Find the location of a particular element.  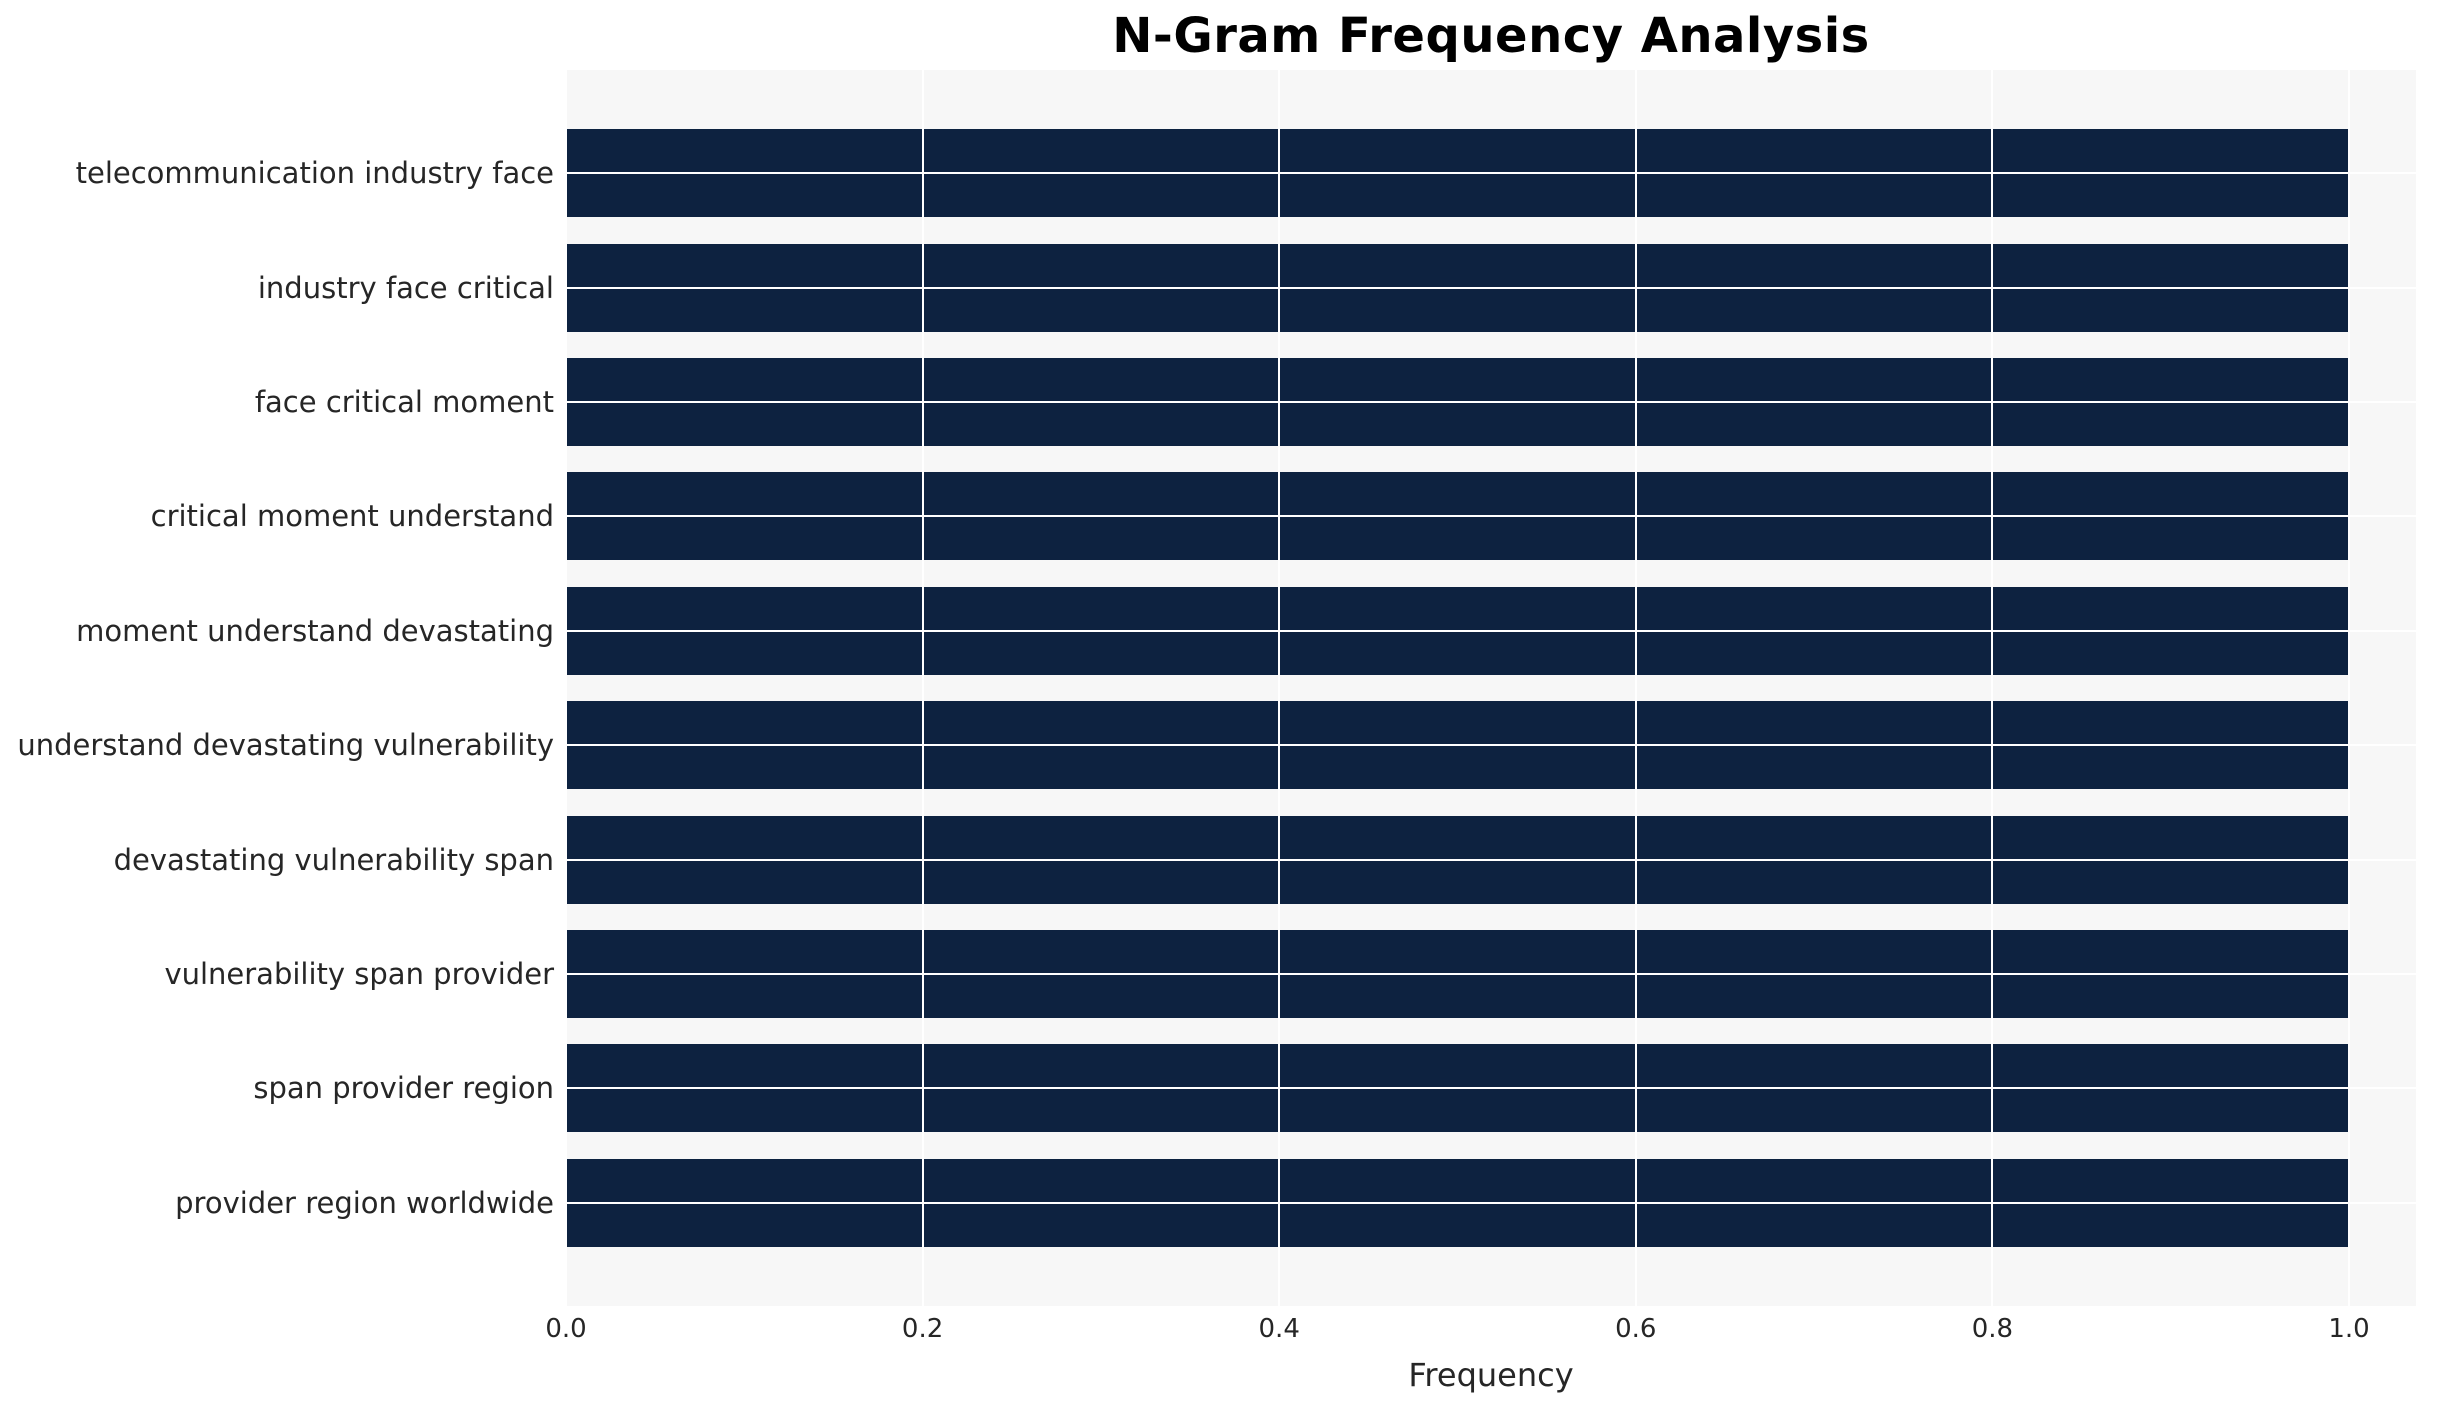

x-tick-label: 1.0 is located at coordinates (2349, 1329).